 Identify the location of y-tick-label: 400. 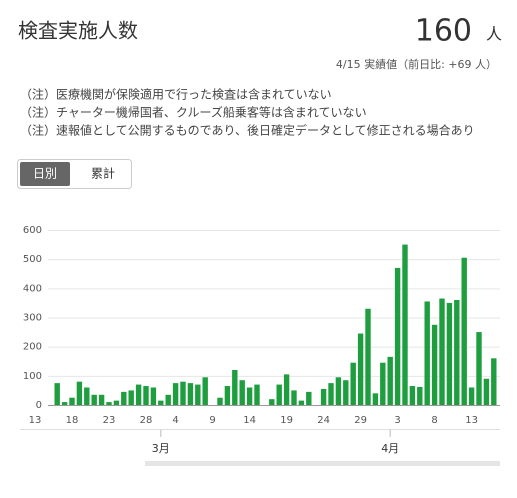
(32, 288).